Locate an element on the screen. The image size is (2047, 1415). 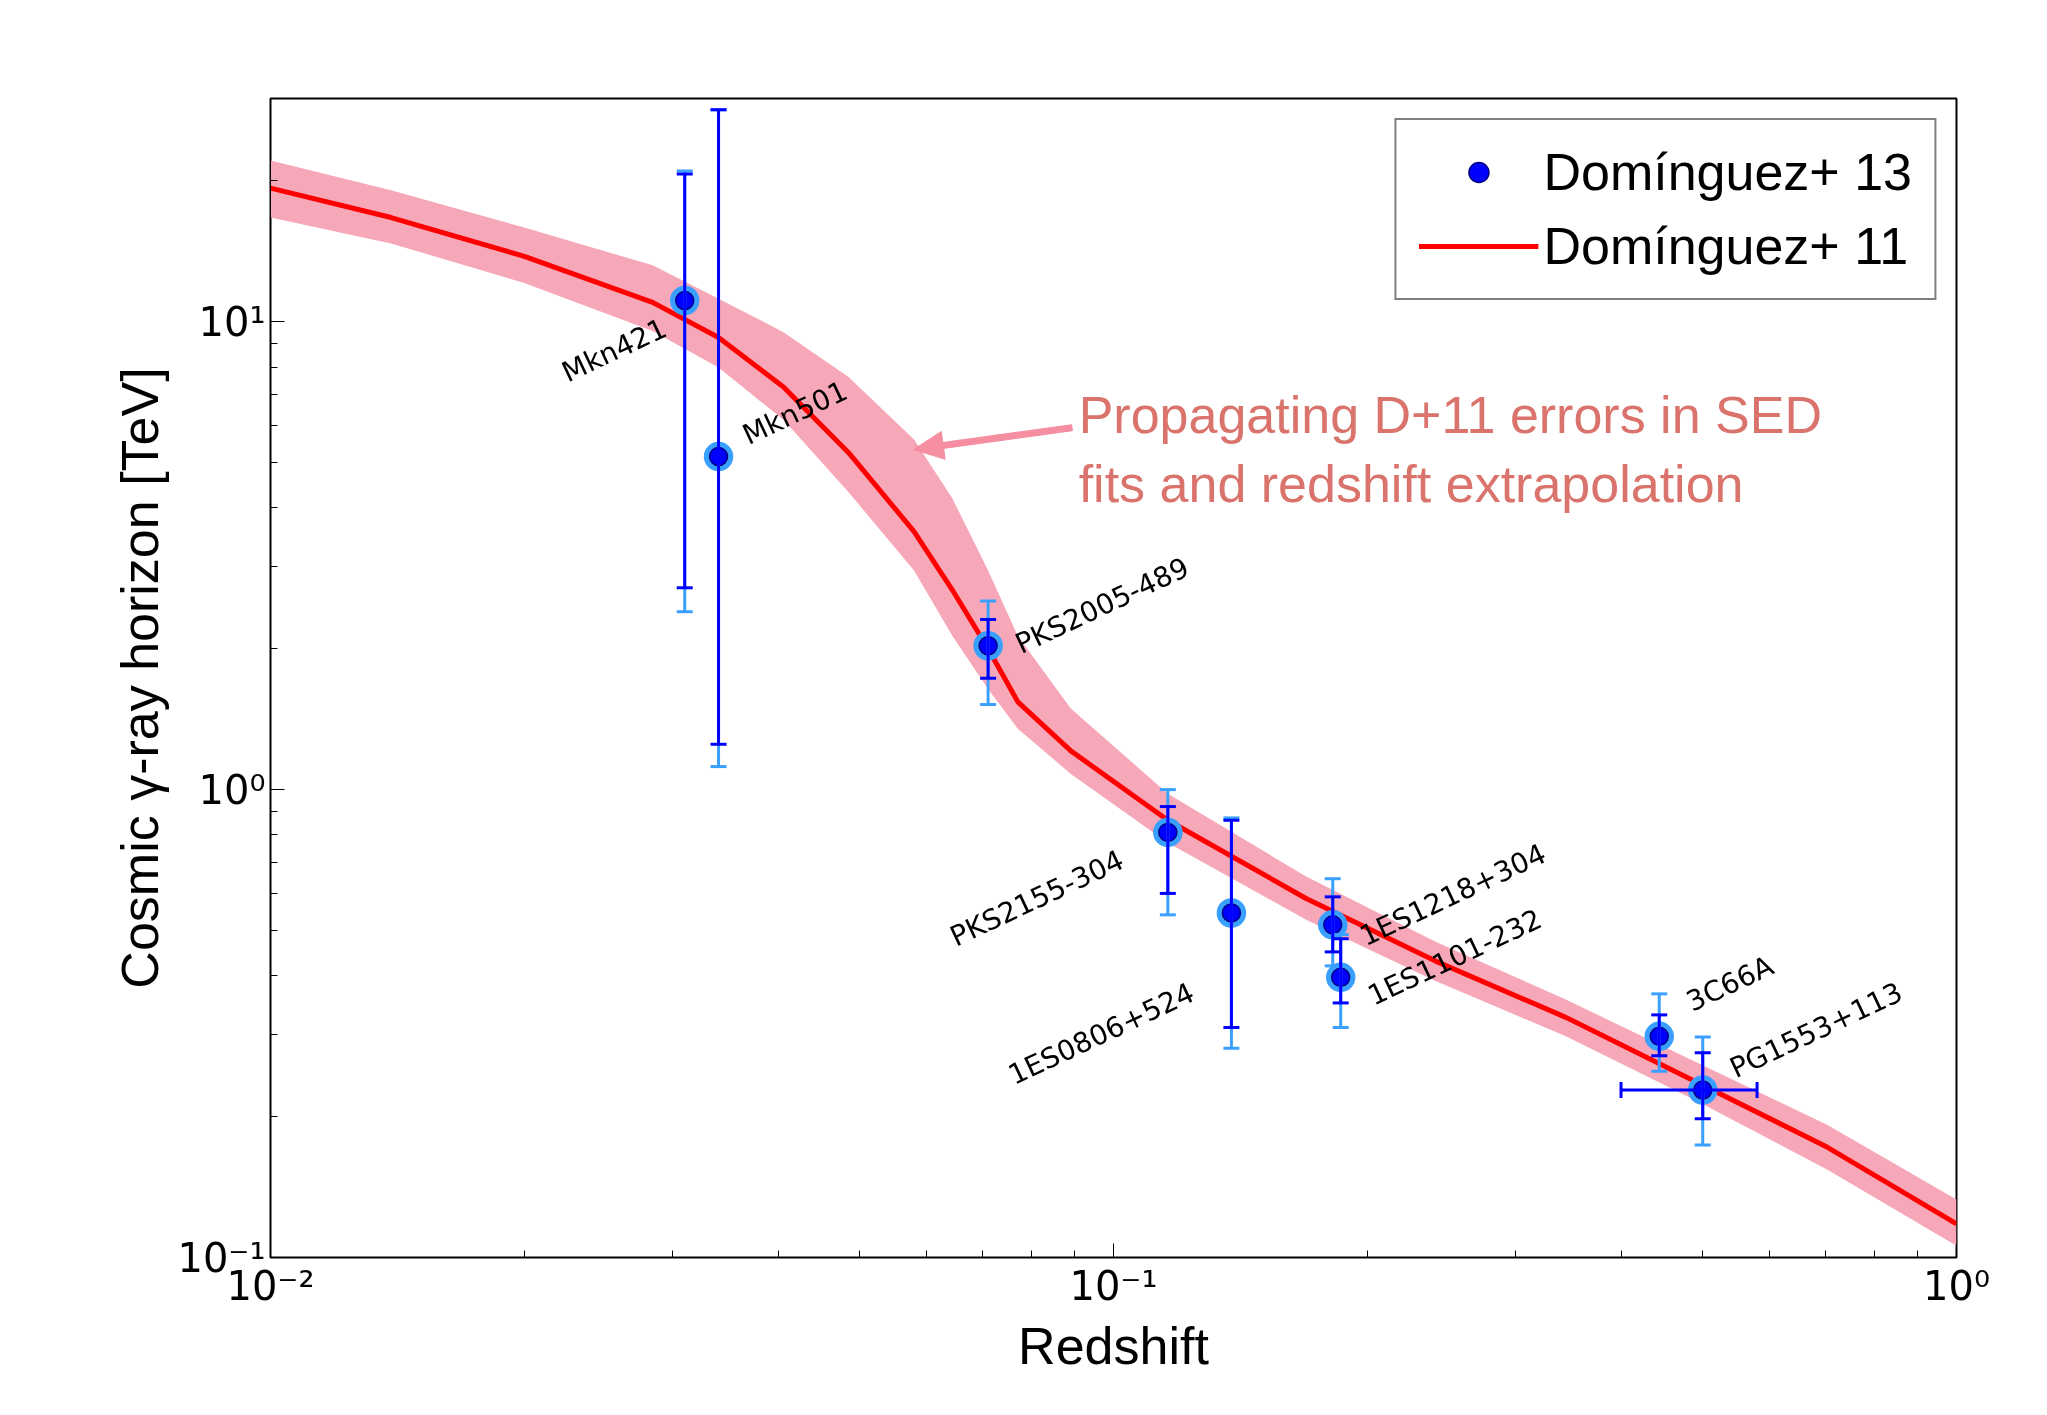
annotation: Propagating D+11 errors in SED fits and redshift extrapolation is located at coordinates (1450, 449).